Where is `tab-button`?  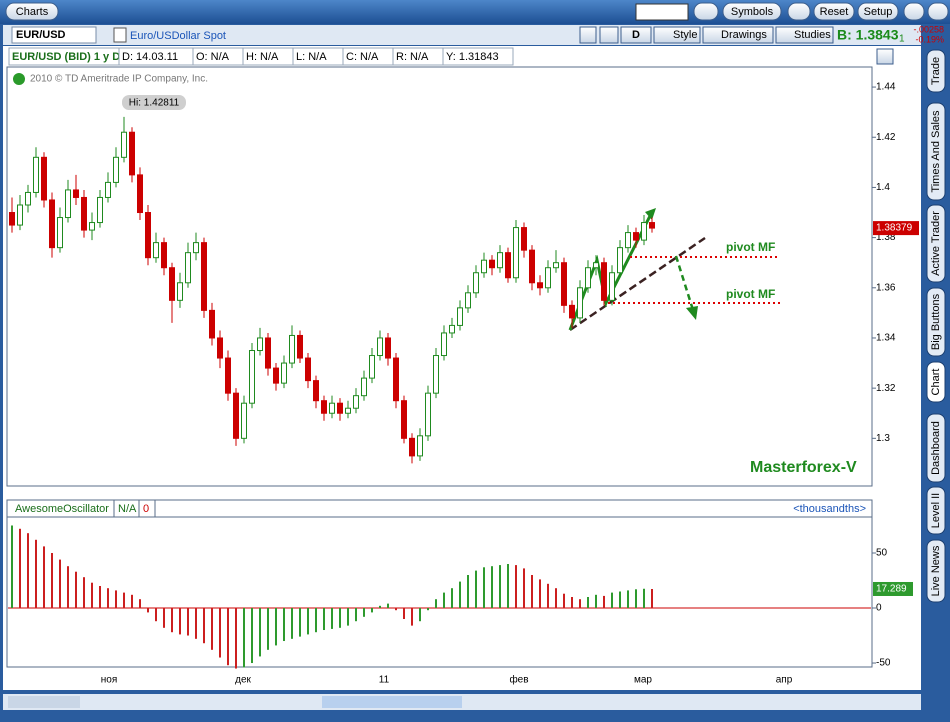 tab-button is located at coordinates (32, 11).